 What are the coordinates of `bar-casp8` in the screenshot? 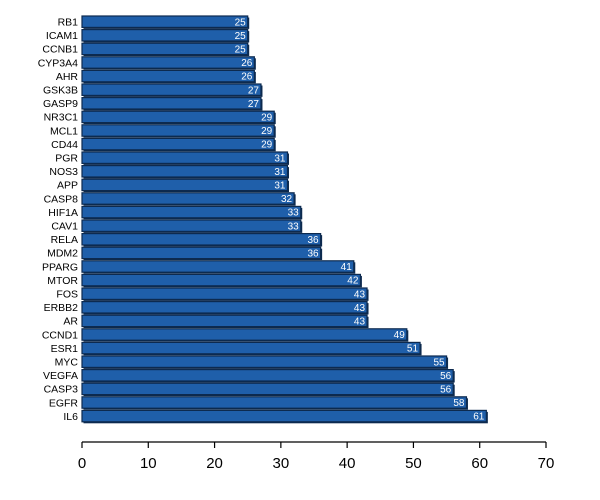 It's located at (188, 198).